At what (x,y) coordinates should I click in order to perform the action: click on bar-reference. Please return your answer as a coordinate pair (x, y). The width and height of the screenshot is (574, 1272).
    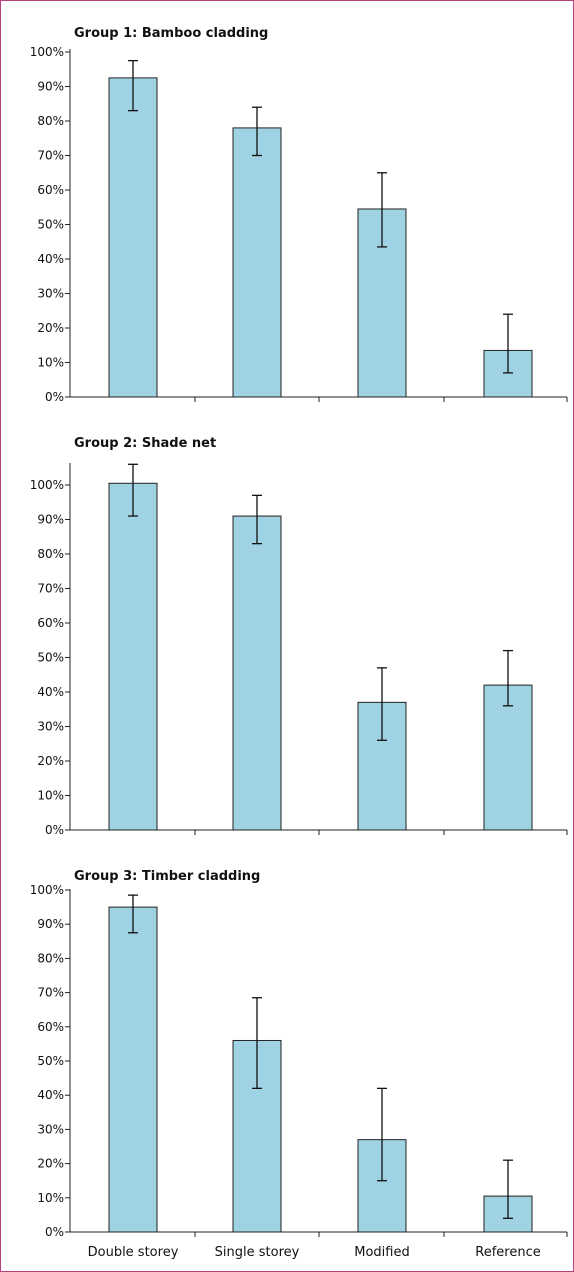
    Looking at the image, I should click on (508, 757).